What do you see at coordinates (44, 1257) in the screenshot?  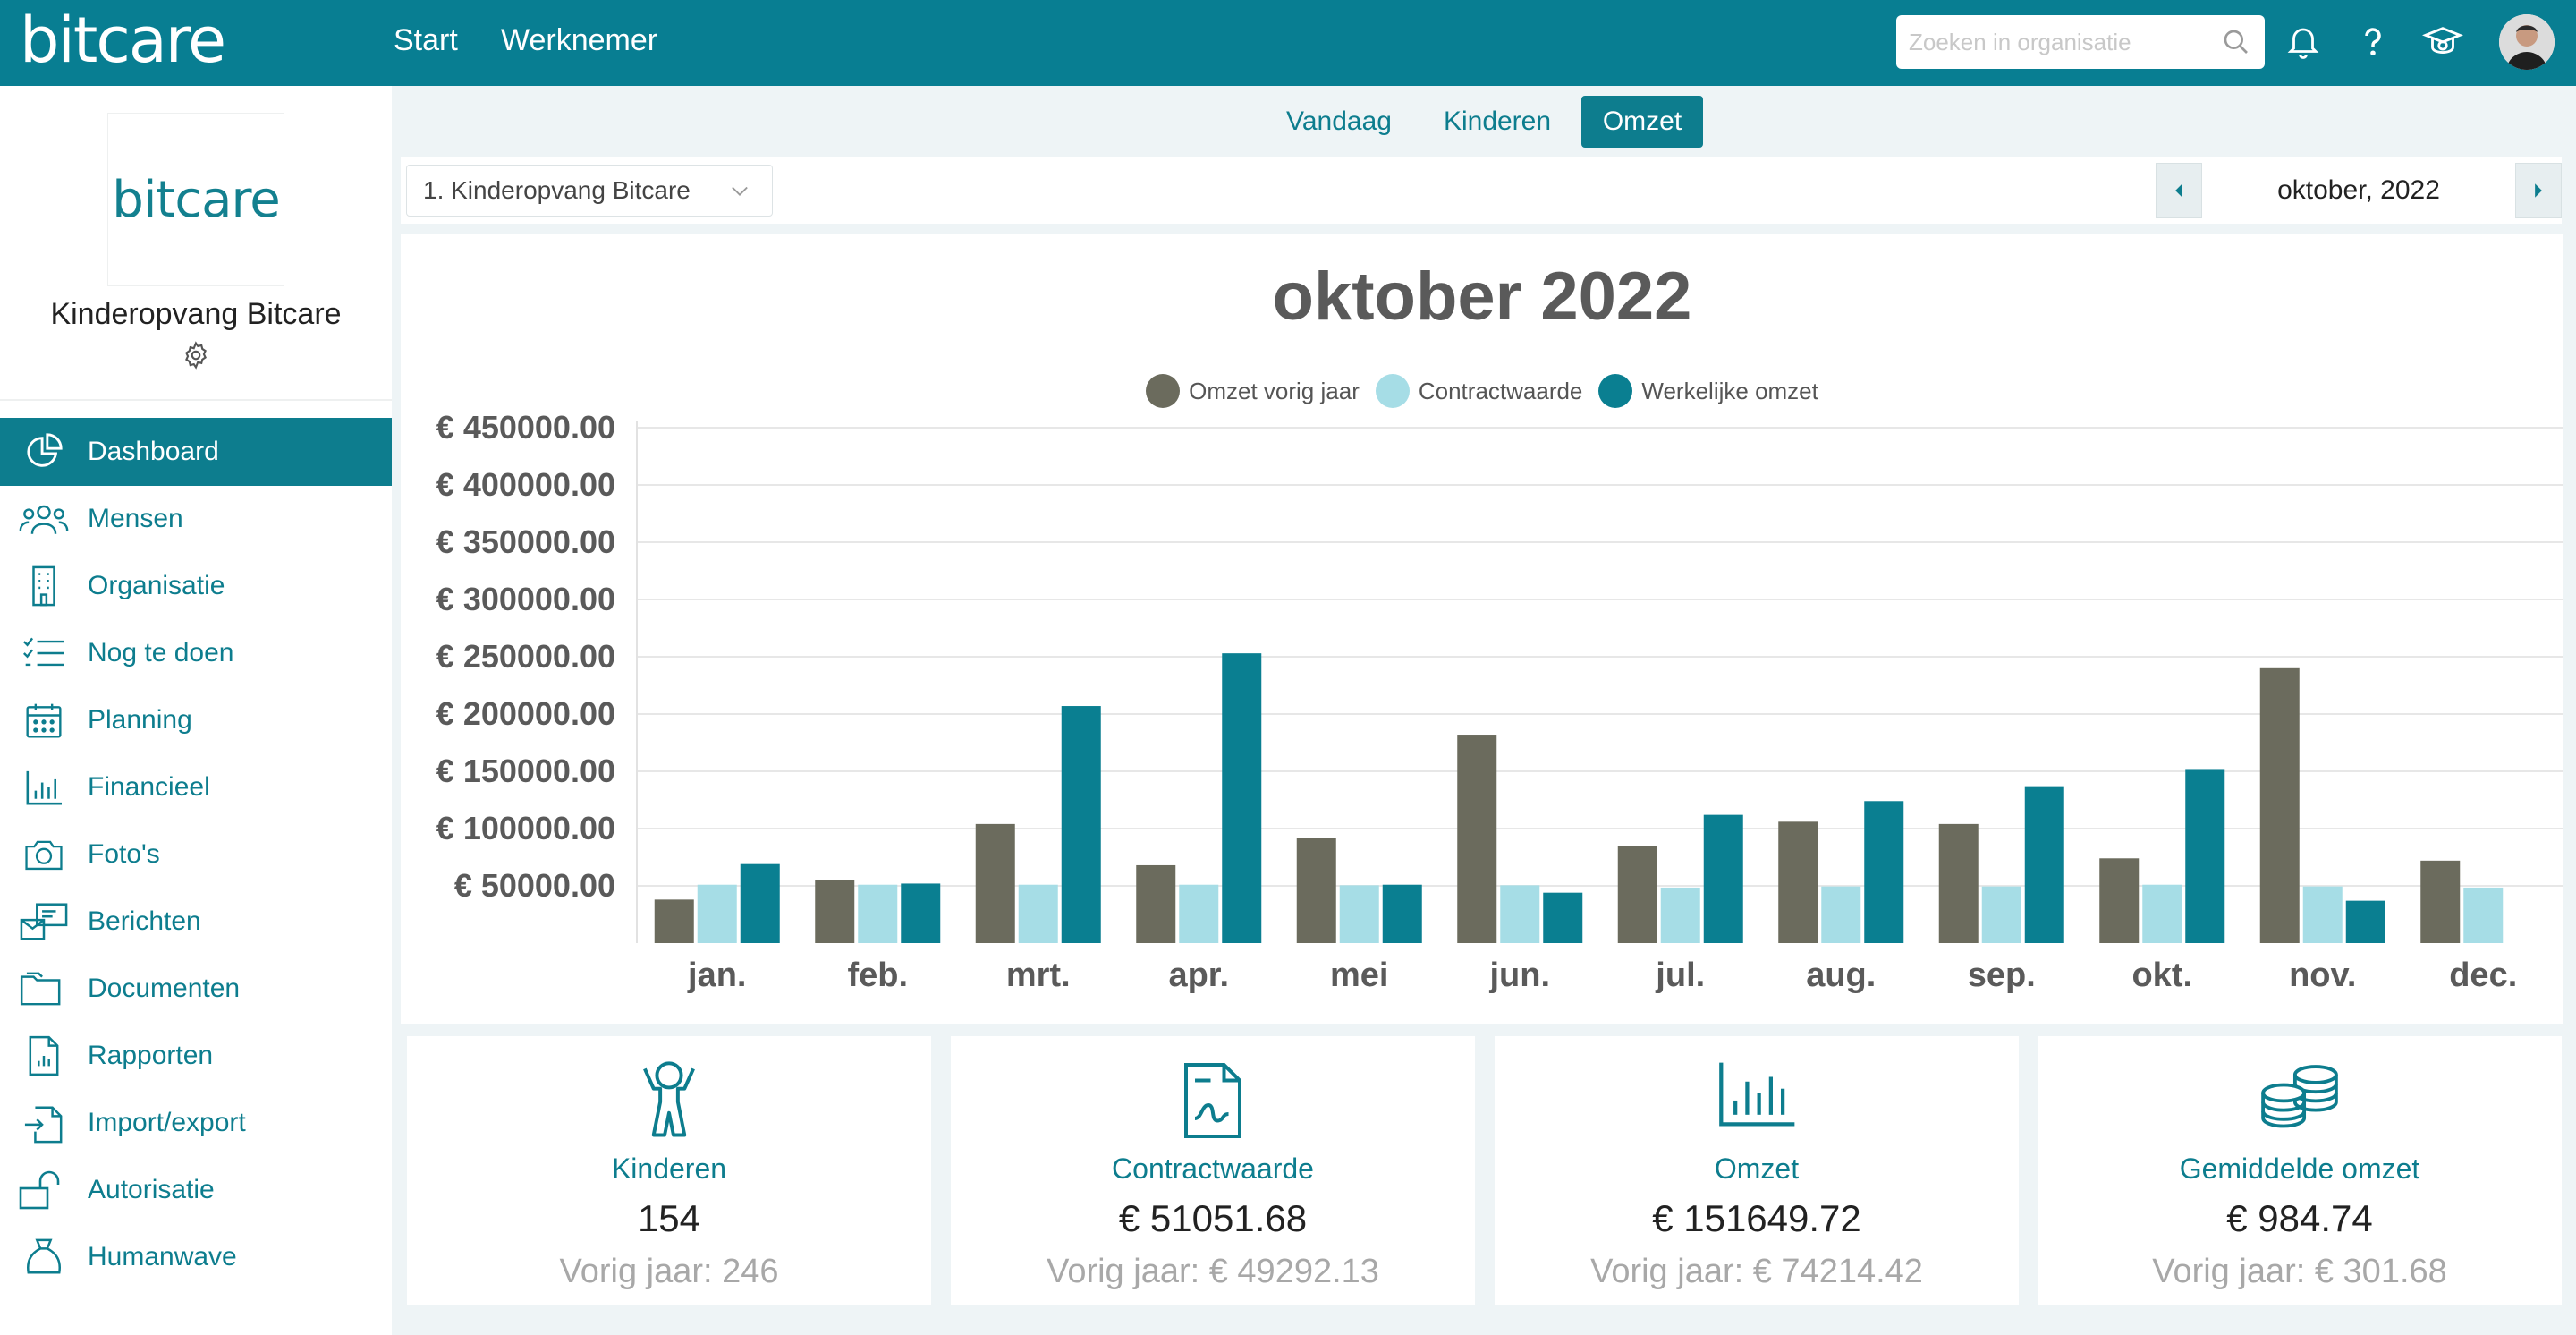 I see `bag-icon` at bounding box center [44, 1257].